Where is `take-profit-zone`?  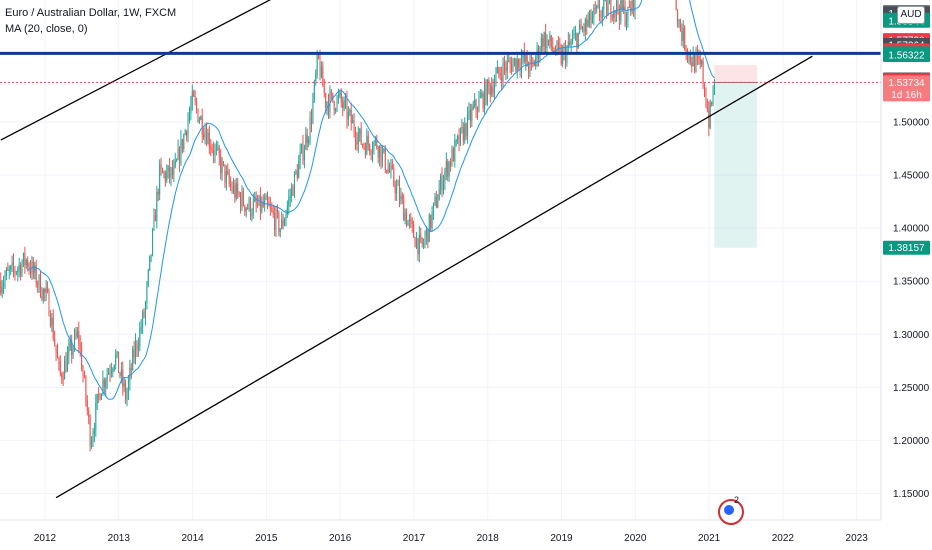
take-profit-zone is located at coordinates (736, 165).